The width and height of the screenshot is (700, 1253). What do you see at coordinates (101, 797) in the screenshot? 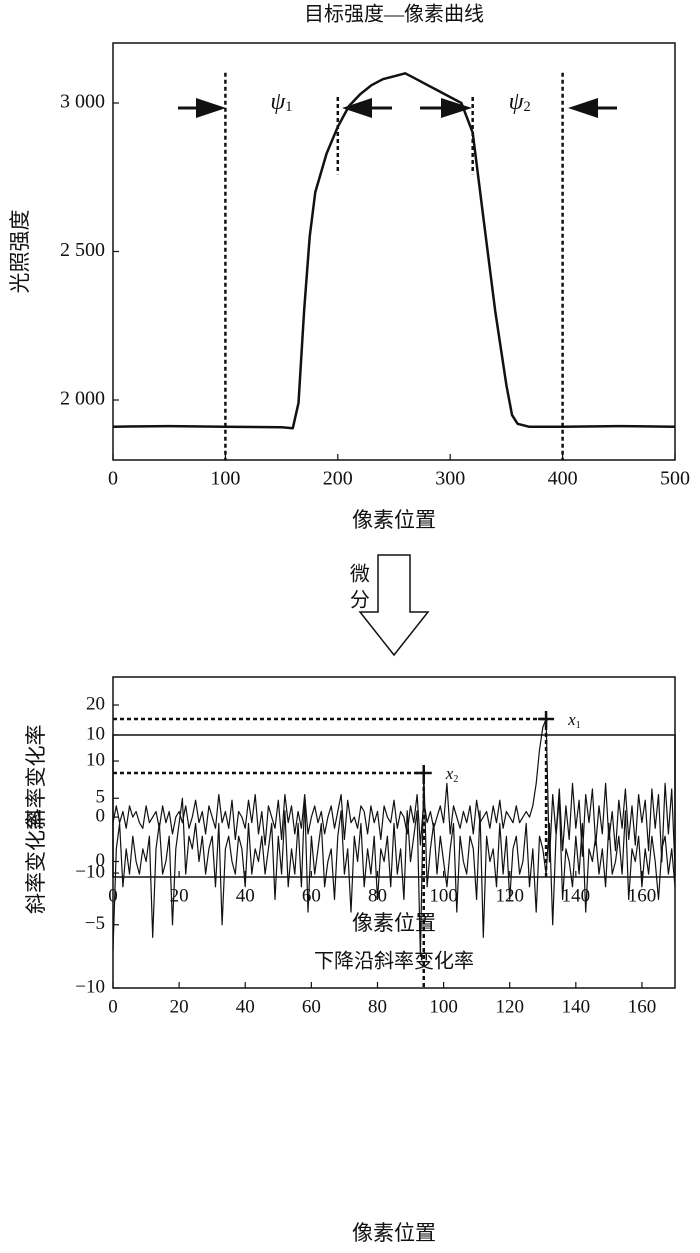
I see `y-tick-label: 5` at bounding box center [101, 797].